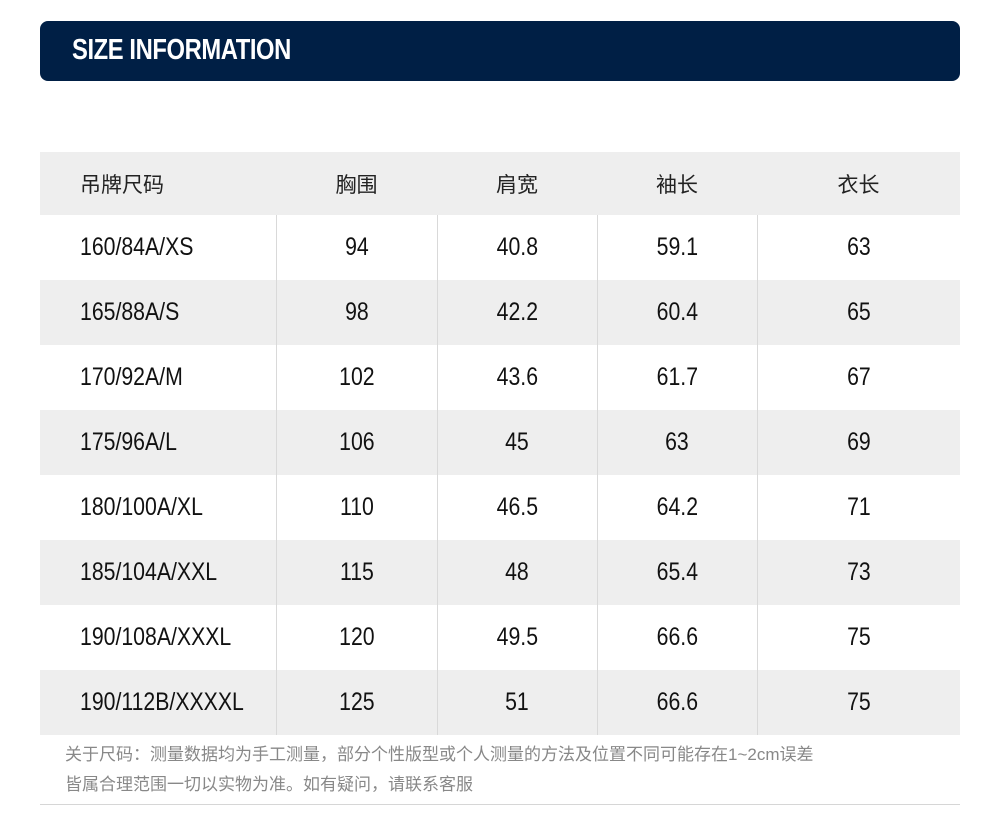 The image size is (1000, 827). Describe the element at coordinates (149, 572) in the screenshot. I see `cell-value: 185/104A/XXL` at that location.